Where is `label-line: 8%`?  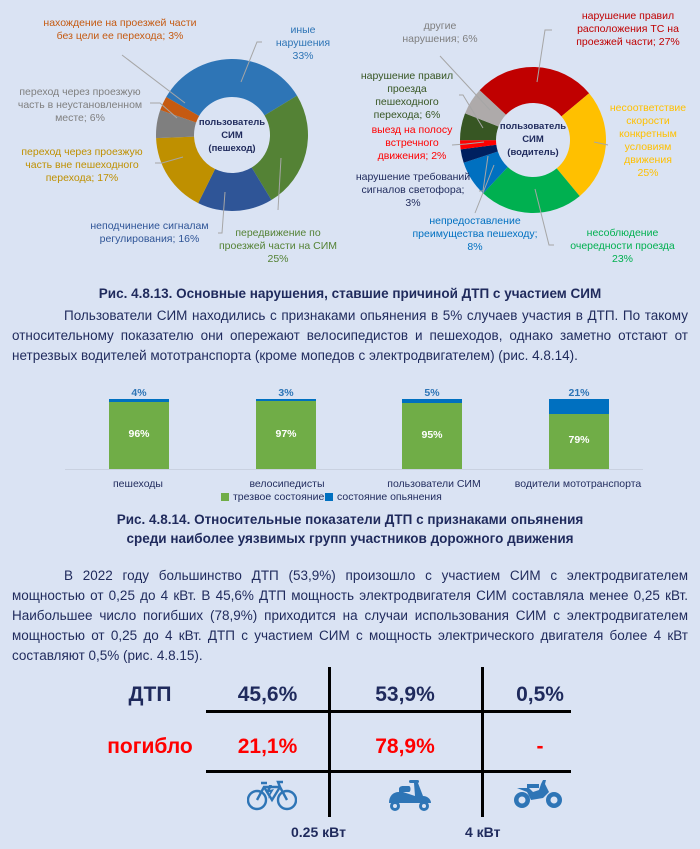 label-line: 8% is located at coordinates (475, 247).